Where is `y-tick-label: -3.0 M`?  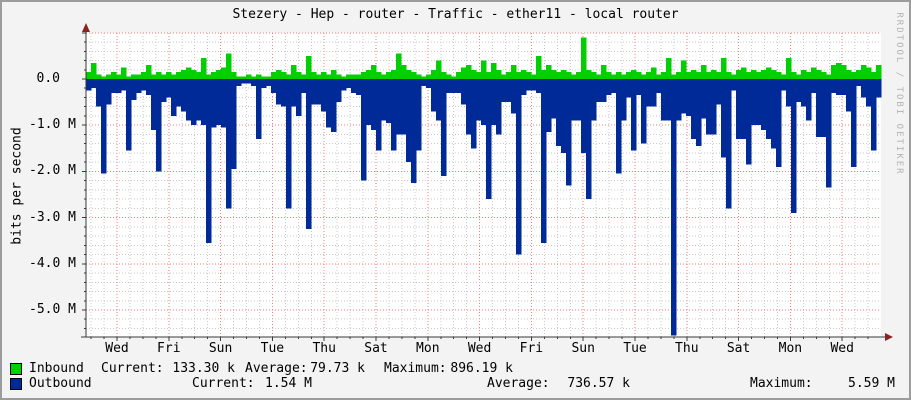 y-tick-label: -3.0 M is located at coordinates (52, 217).